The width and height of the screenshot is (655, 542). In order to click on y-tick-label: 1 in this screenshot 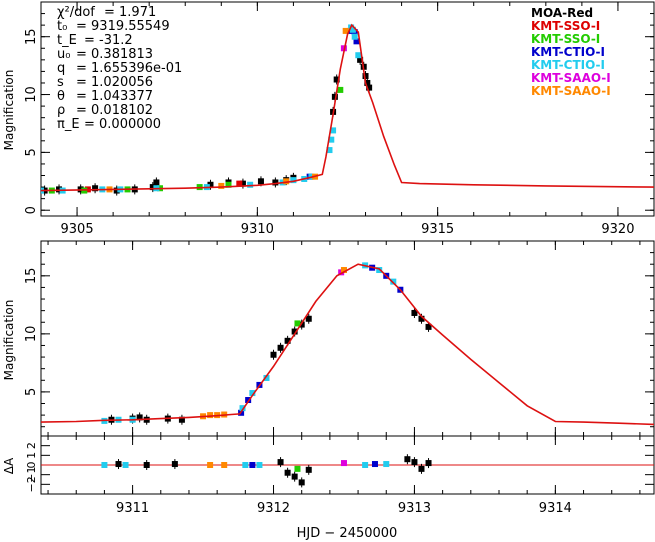, I will do `click(31, 455)`.